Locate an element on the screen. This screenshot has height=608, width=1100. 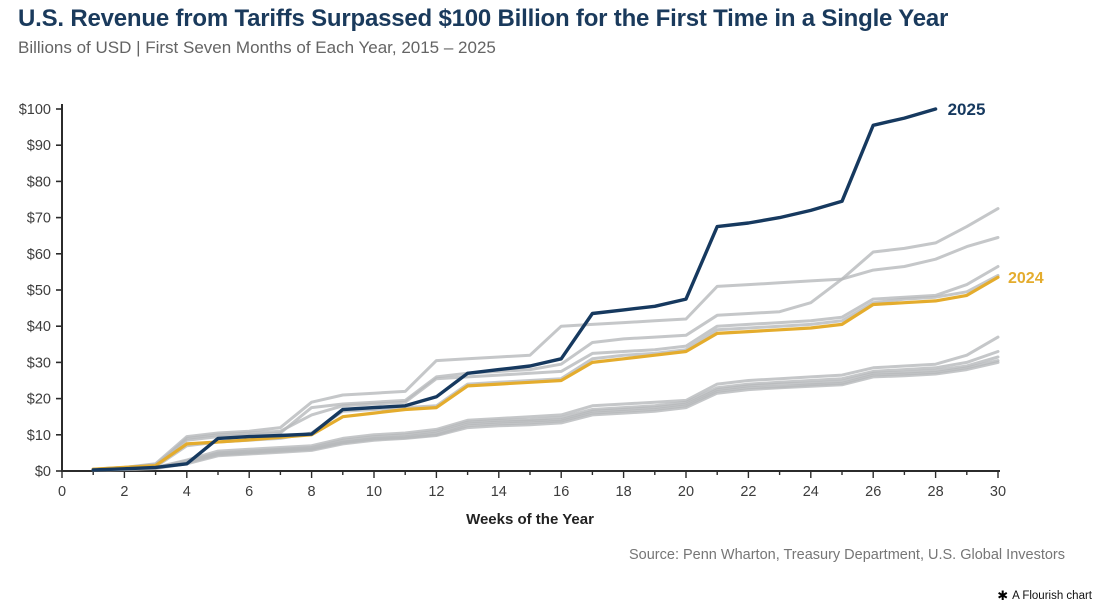
x-tick-label: 28 is located at coordinates (936, 492).